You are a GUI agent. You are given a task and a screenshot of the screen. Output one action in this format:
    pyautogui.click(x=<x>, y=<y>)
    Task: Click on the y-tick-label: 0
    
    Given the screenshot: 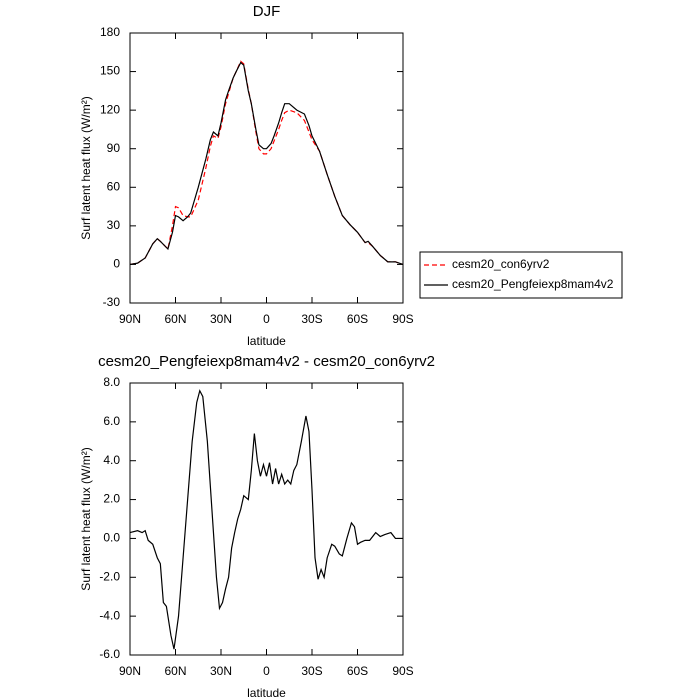 What is the action you would take?
    pyautogui.click(x=116, y=264)
    